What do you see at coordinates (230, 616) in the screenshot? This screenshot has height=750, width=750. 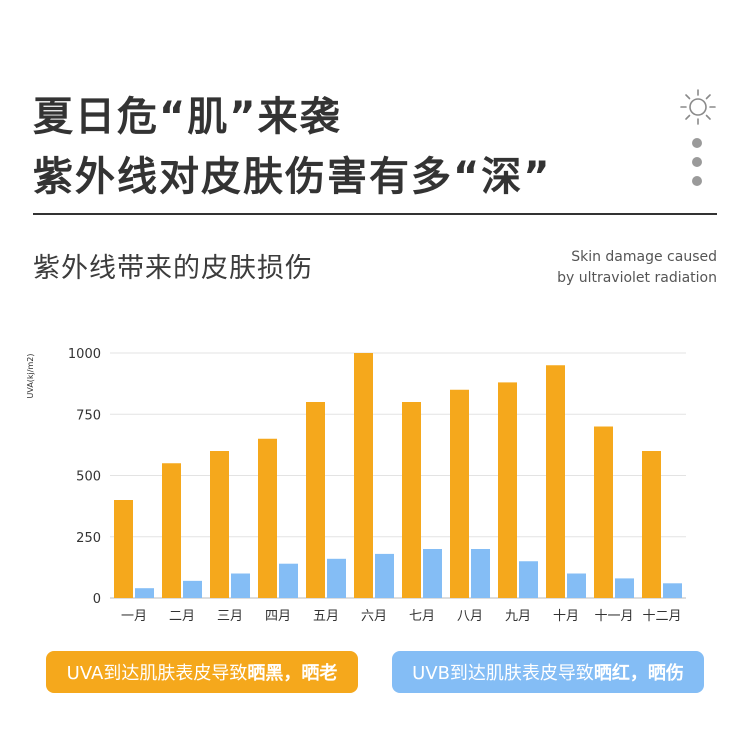 I see `x-tick-label: 三月` at bounding box center [230, 616].